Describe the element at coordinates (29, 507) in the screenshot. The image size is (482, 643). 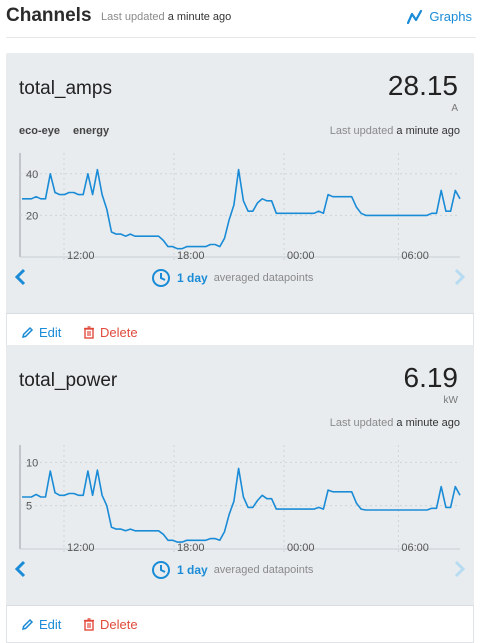
I see `y-tick-label: 5` at that location.